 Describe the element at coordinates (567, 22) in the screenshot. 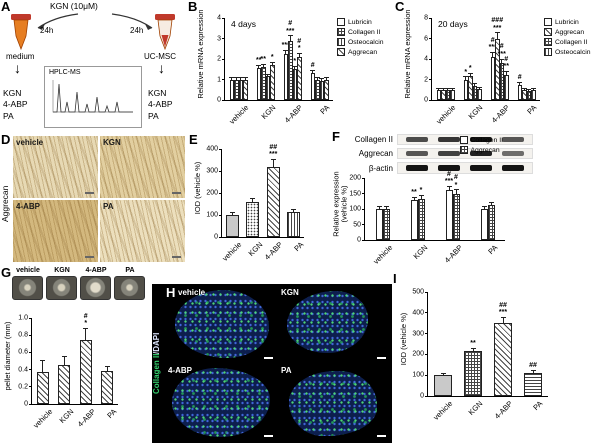

I see `legend-item: Lubricin` at that location.